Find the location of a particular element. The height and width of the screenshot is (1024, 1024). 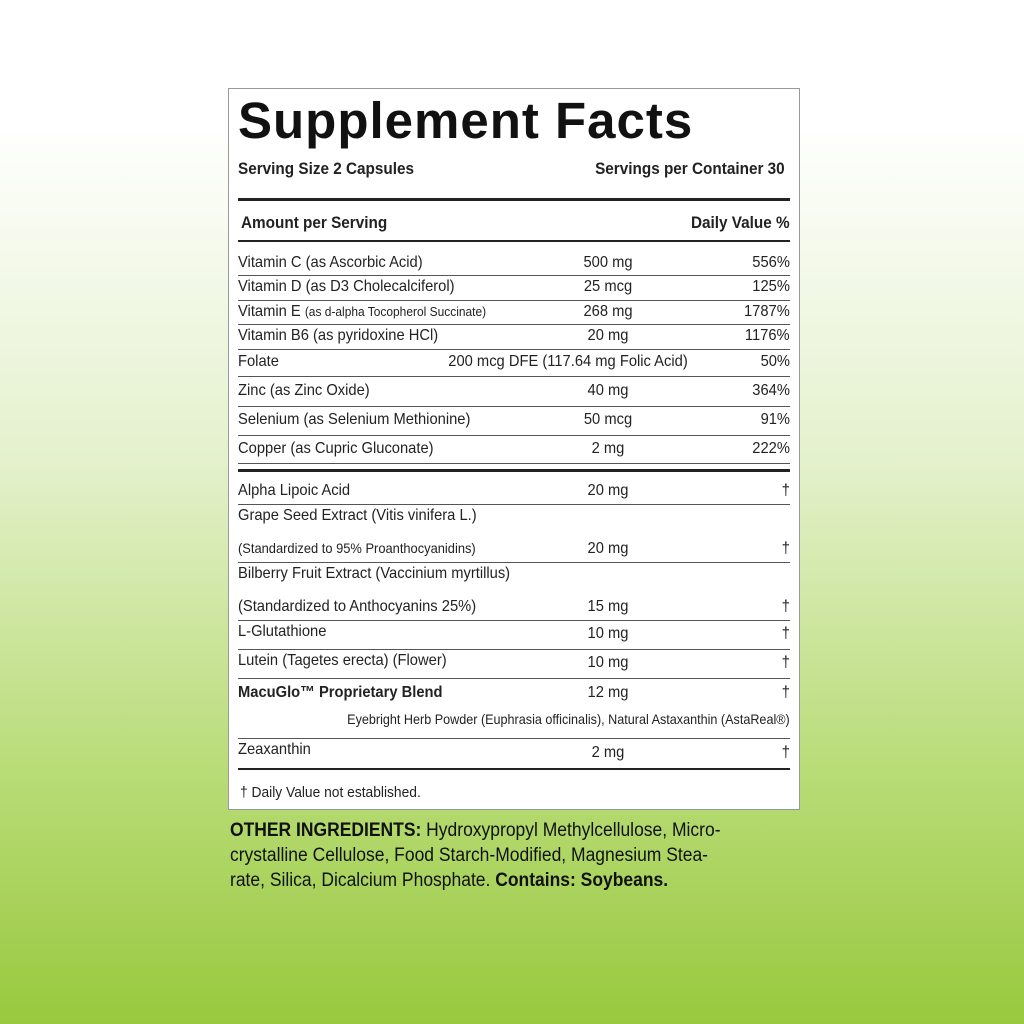

nutrient-name: Copper (as Cupric Gluconate) is located at coordinates (336, 449).